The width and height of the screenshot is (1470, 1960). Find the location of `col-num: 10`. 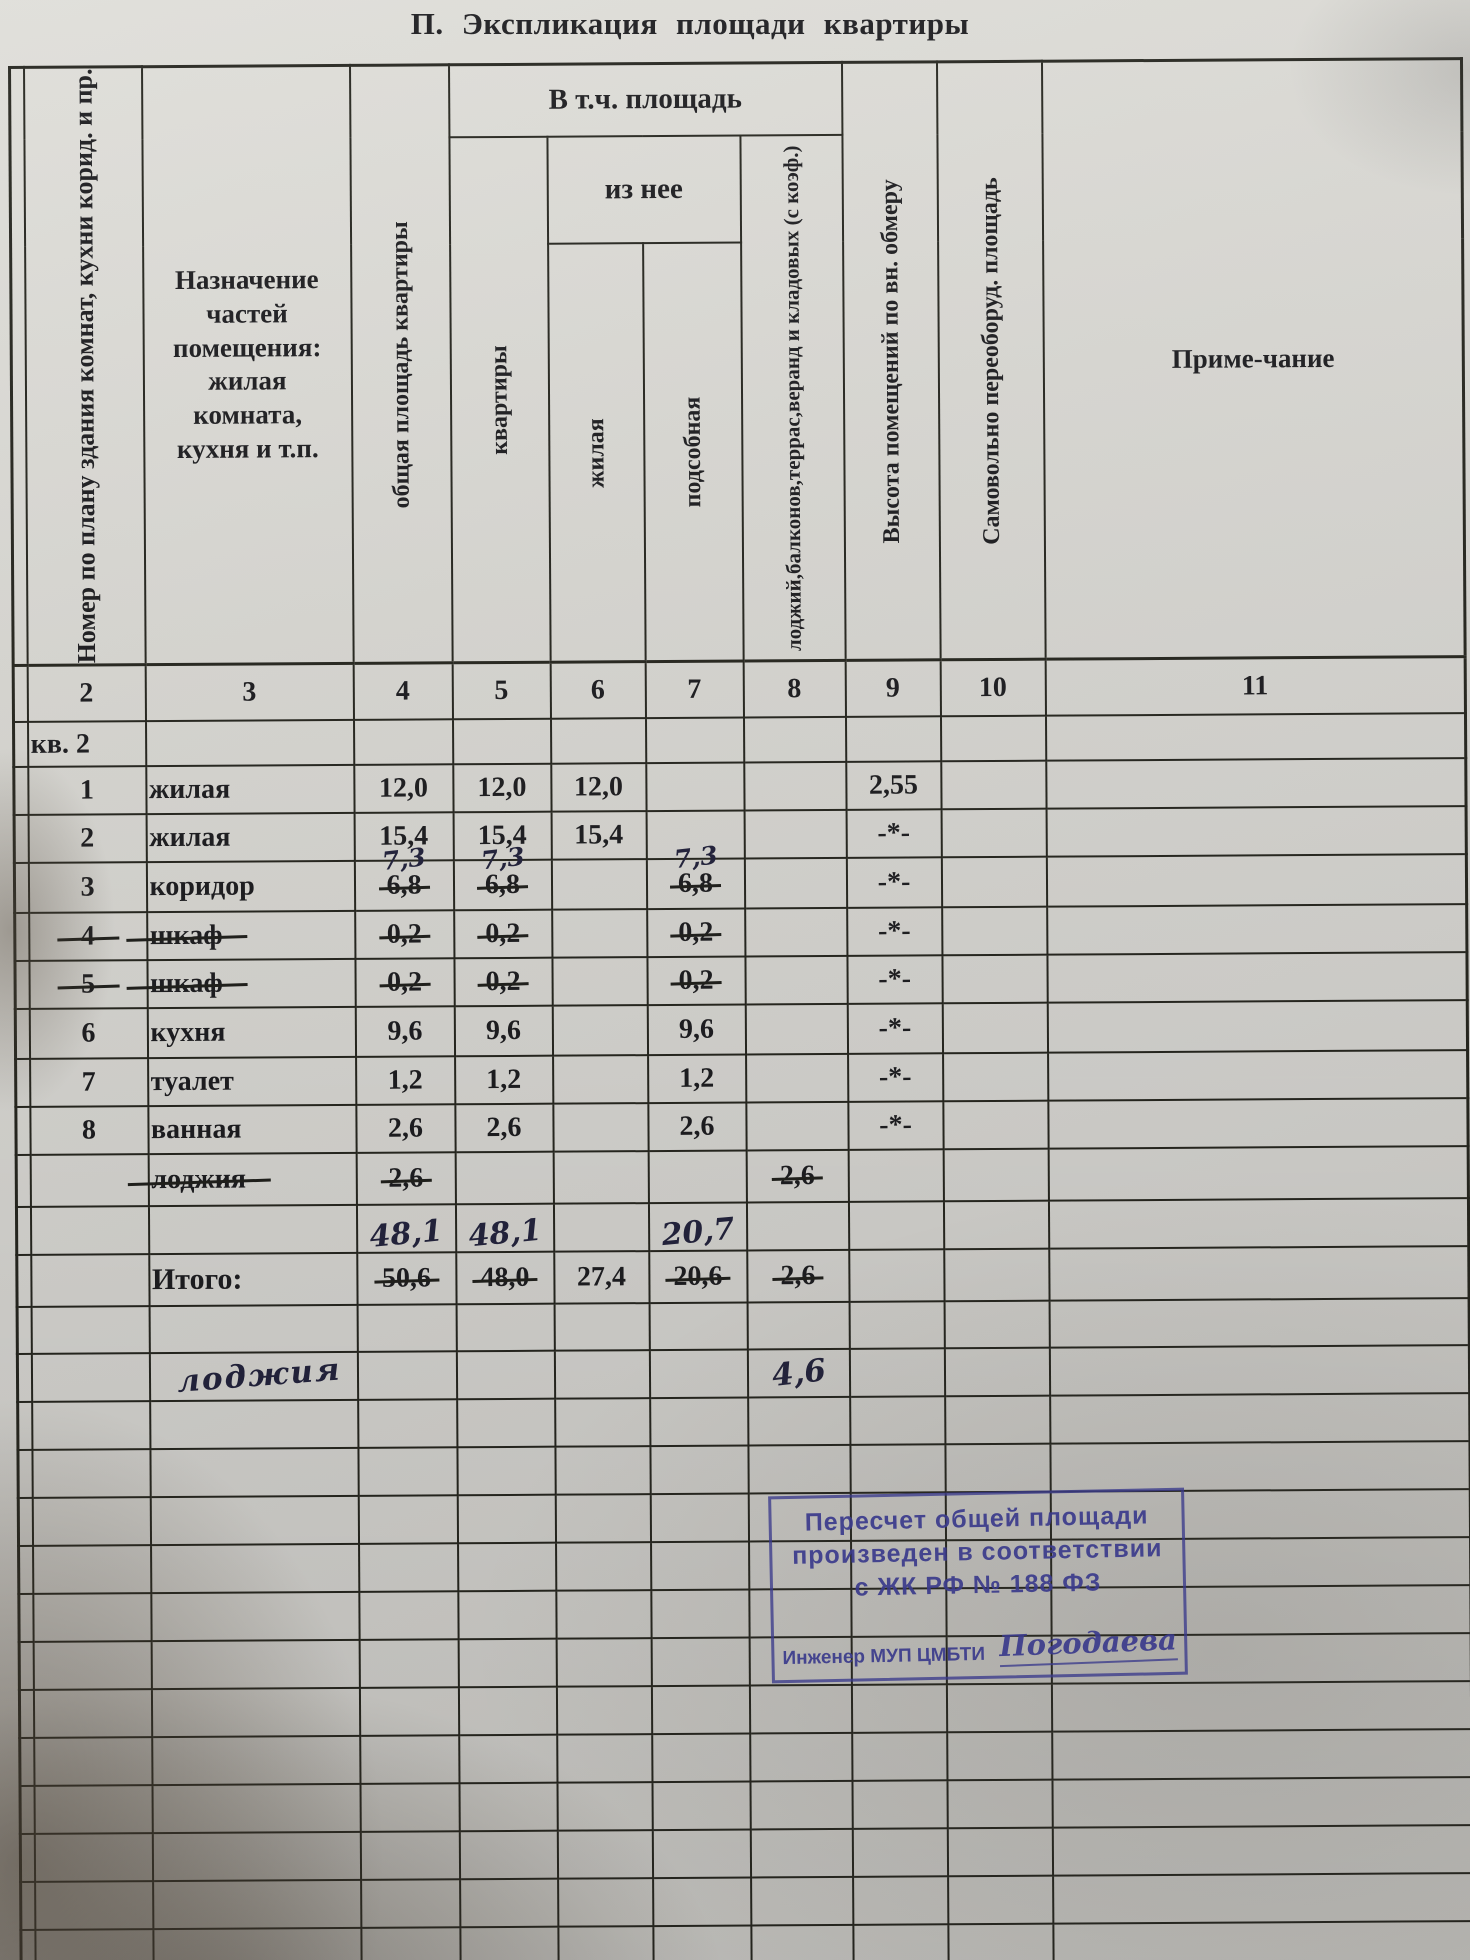

col-num: 10 is located at coordinates (993, 688).